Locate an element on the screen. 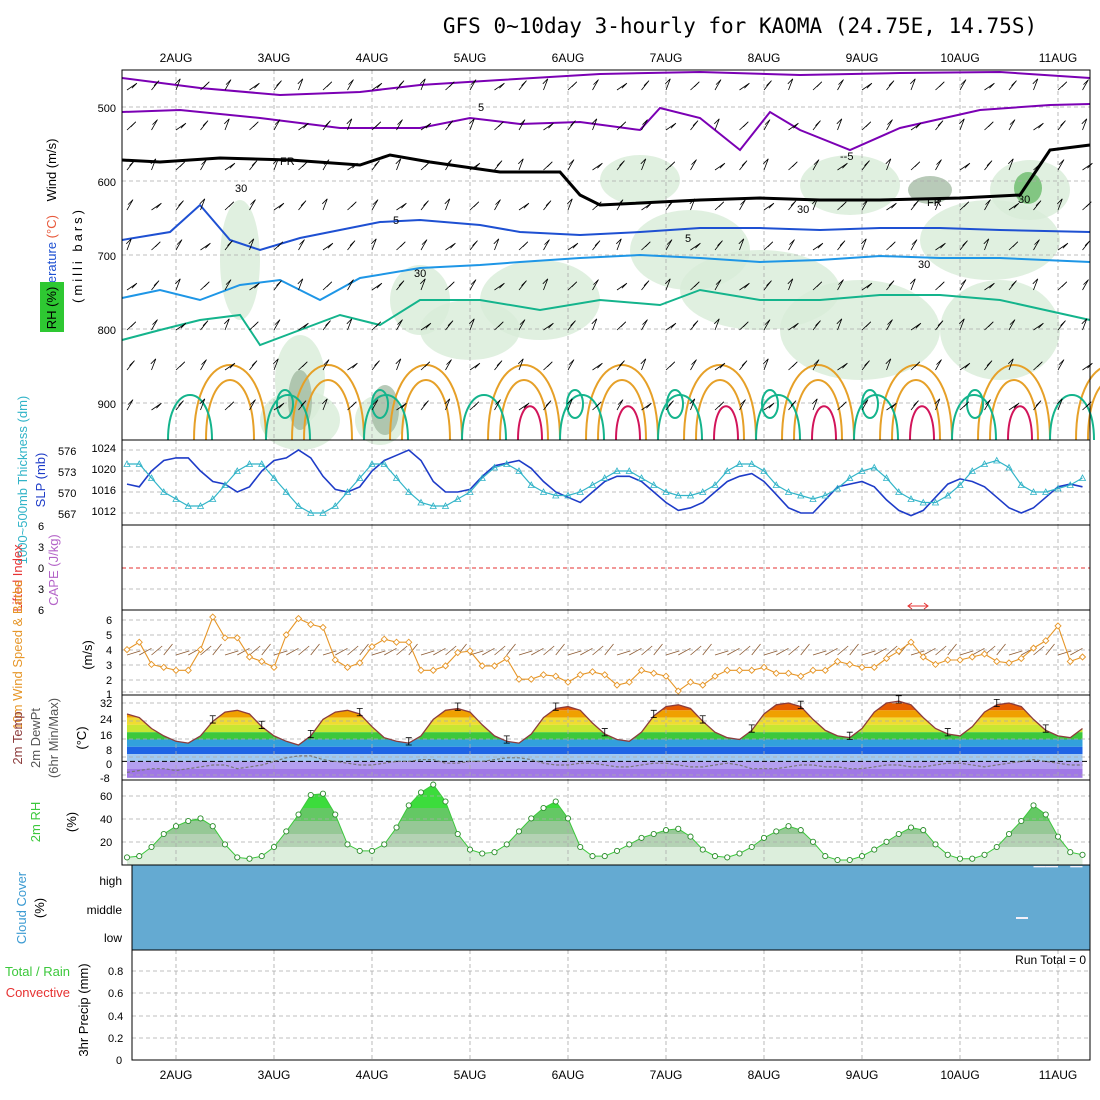 This screenshot has width=1100, height=1100. wind-tick: 5 is located at coordinates (109, 636).